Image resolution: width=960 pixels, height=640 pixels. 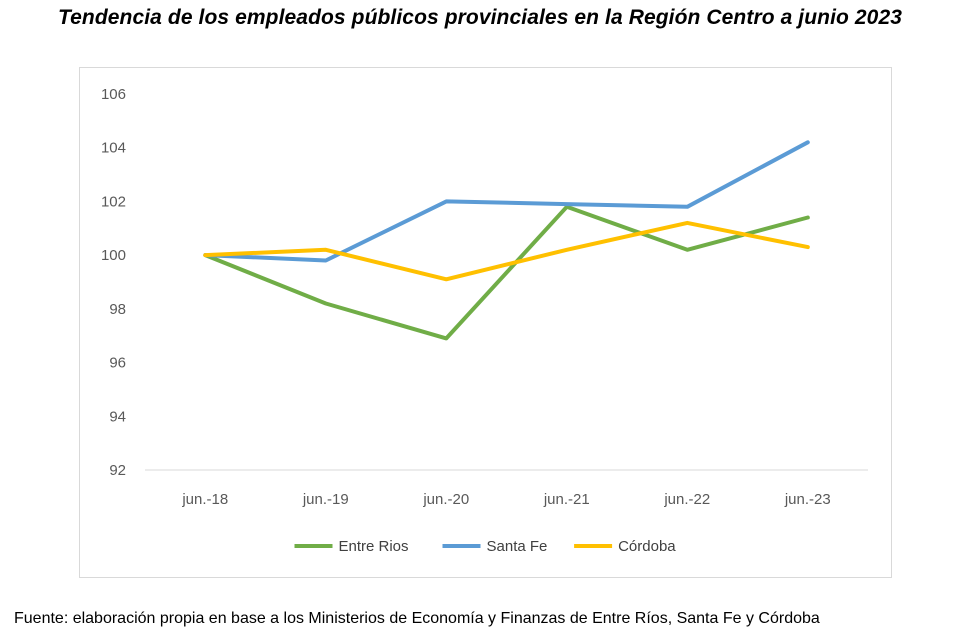 What do you see at coordinates (113, 94) in the screenshot?
I see `y-tick-label: 106` at bounding box center [113, 94].